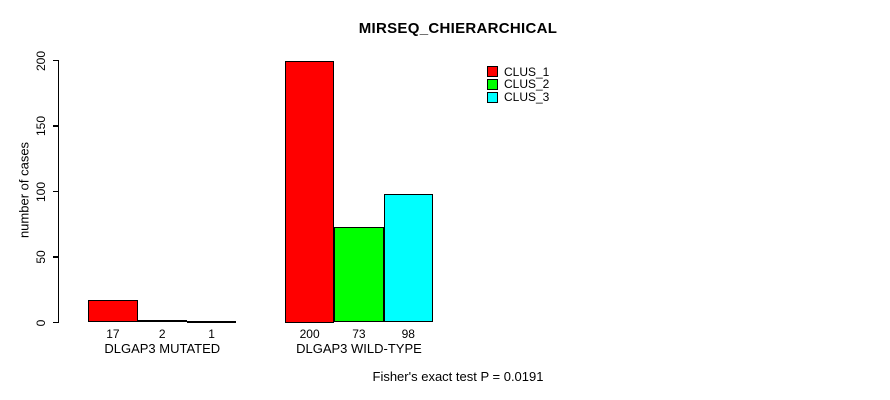 This screenshot has height=400, width=890. What do you see at coordinates (113, 311) in the screenshot?
I see `bar-clus_1-group1` at bounding box center [113, 311].